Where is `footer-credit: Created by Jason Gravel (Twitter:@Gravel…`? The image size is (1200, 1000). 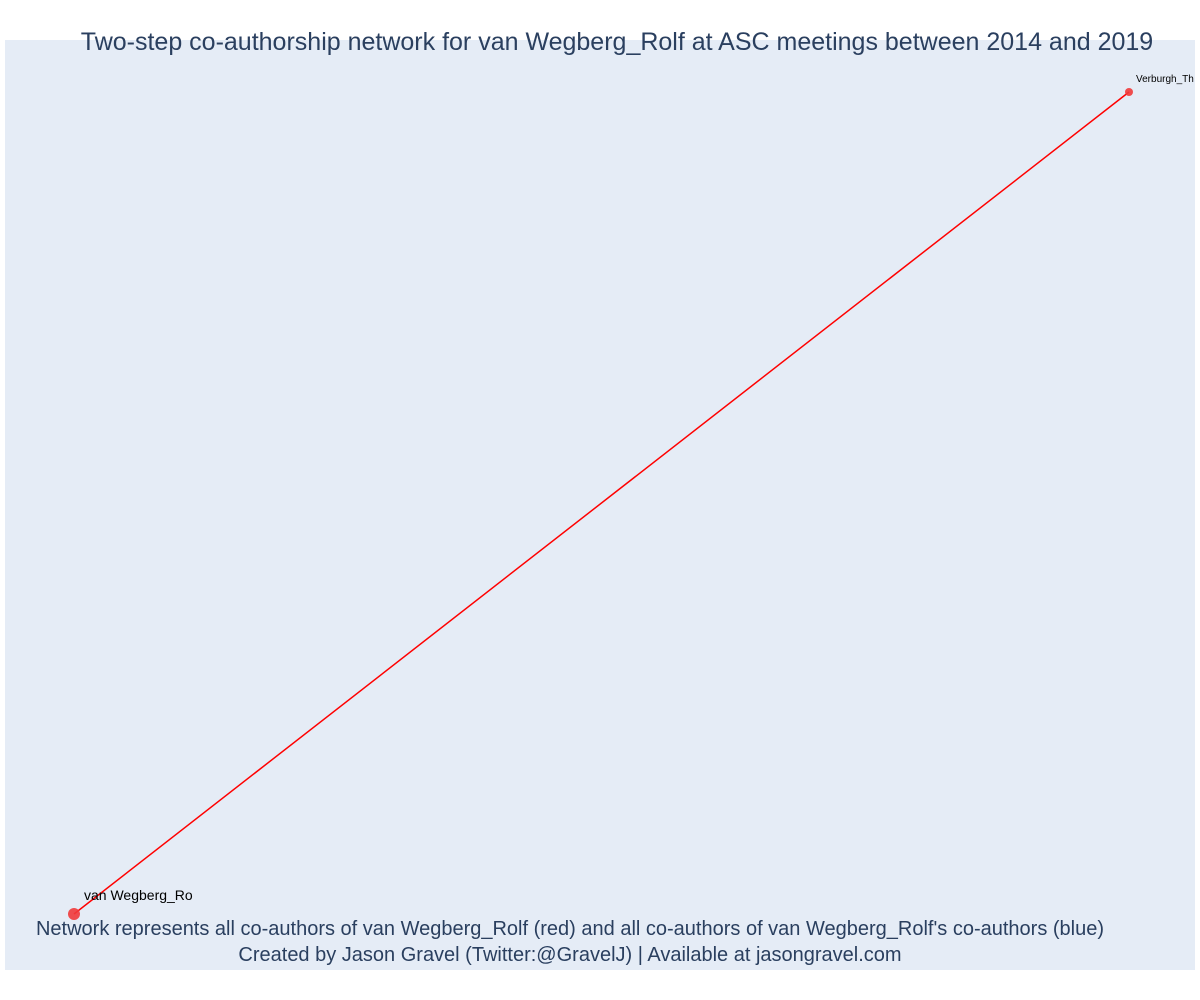
footer-credit: Created by Jason Gravel (Twitter:@Gravel… is located at coordinates (570, 955).